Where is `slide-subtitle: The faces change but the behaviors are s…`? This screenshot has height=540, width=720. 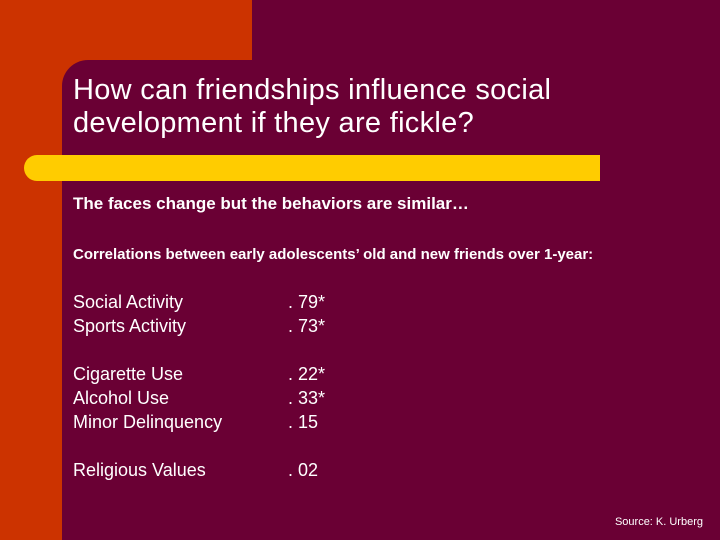 slide-subtitle: The faces change but the behaviors are s… is located at coordinates (271, 203).